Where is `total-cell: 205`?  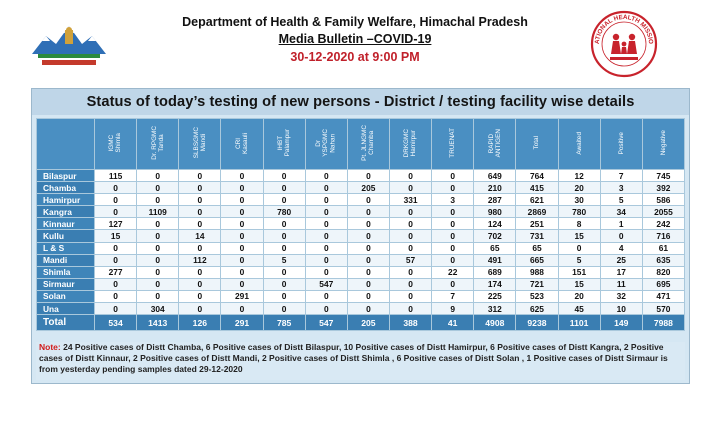
total-cell: 205 is located at coordinates (368, 323).